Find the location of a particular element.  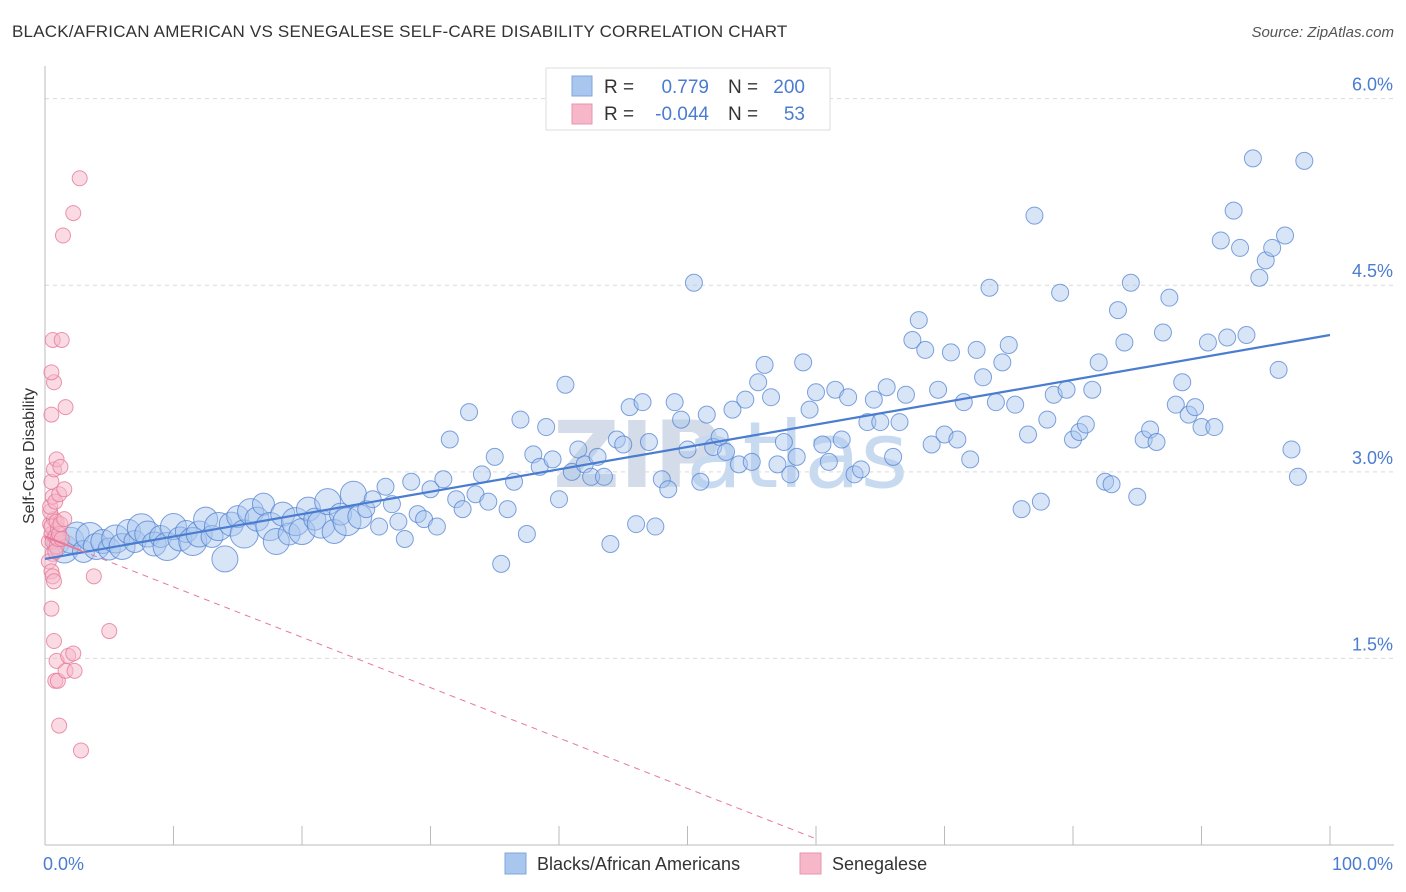

legend-n-value-pink: 53 is located at coordinates (794, 114).